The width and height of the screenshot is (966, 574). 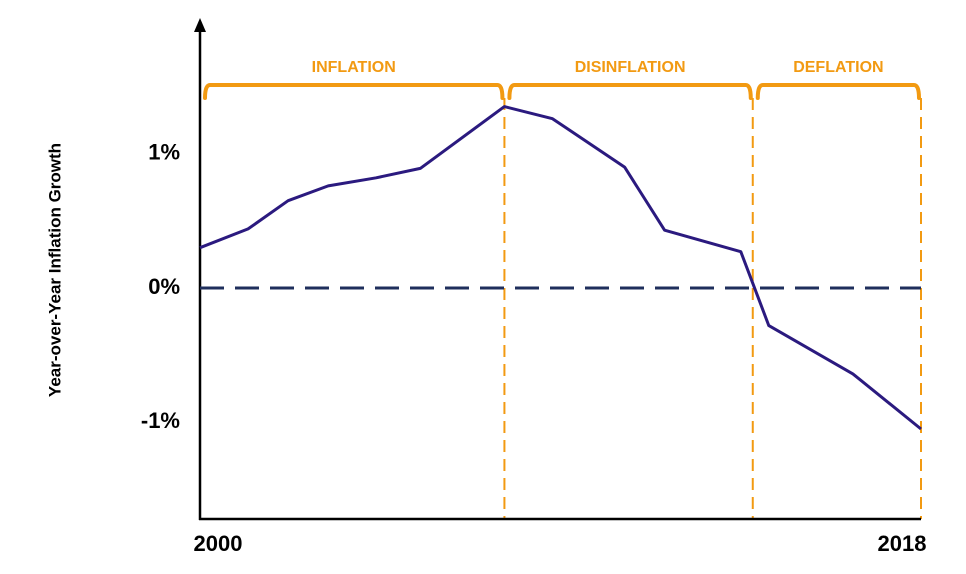 What do you see at coordinates (838, 67) in the screenshot?
I see `phase-label-deflation: DEFLATION` at bounding box center [838, 67].